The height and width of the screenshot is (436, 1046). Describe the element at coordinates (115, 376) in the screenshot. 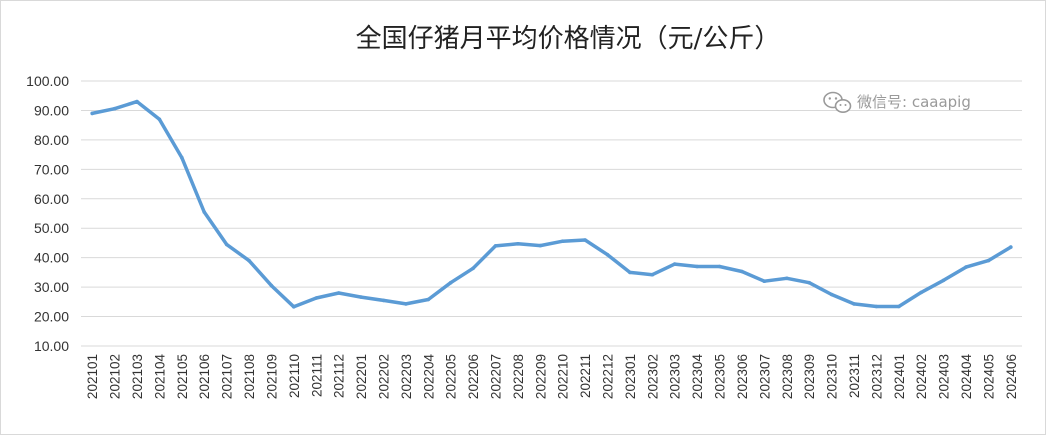

I see `x-tick-label: 202102` at that location.